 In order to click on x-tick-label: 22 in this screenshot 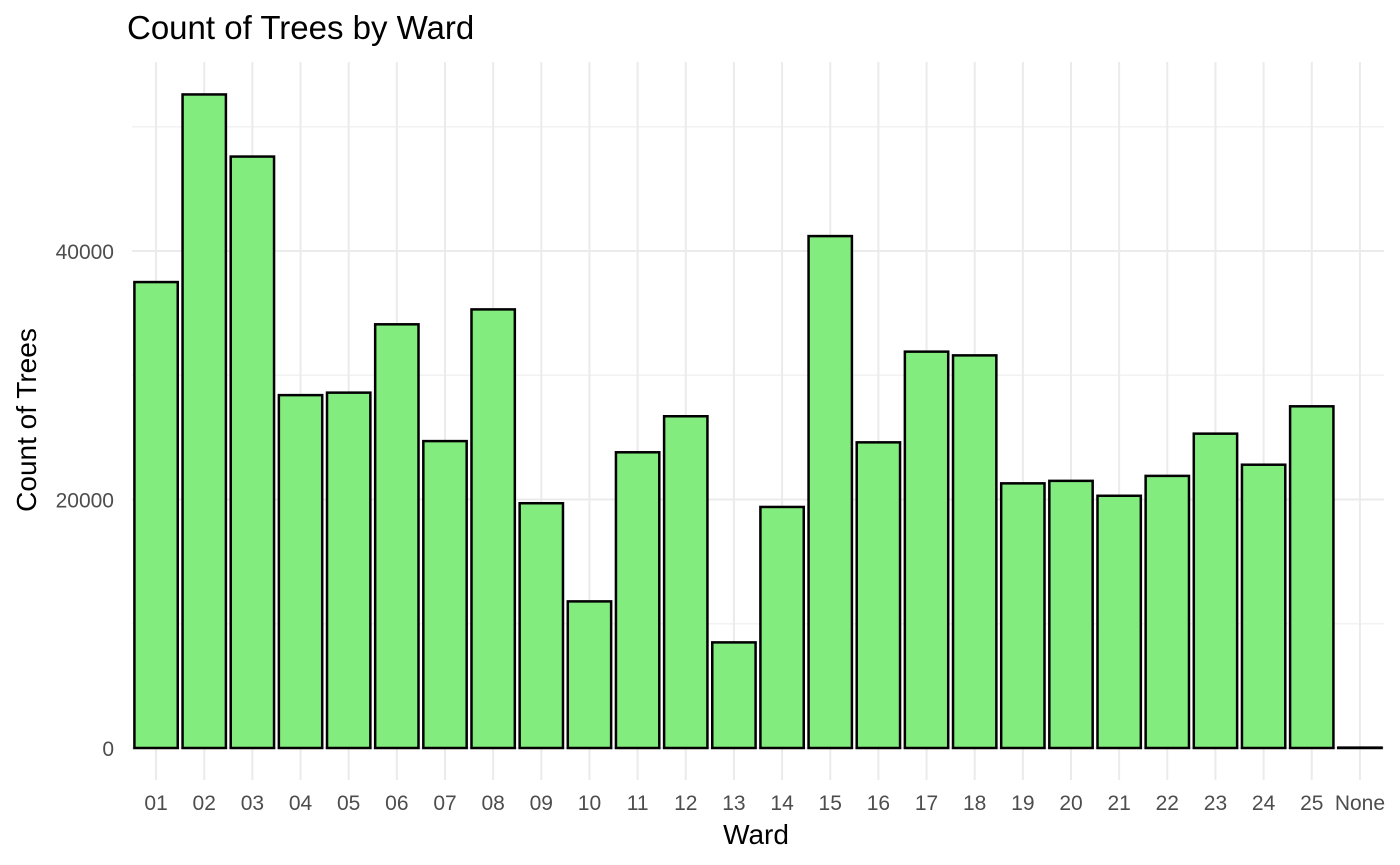, I will do `click(1167, 803)`.